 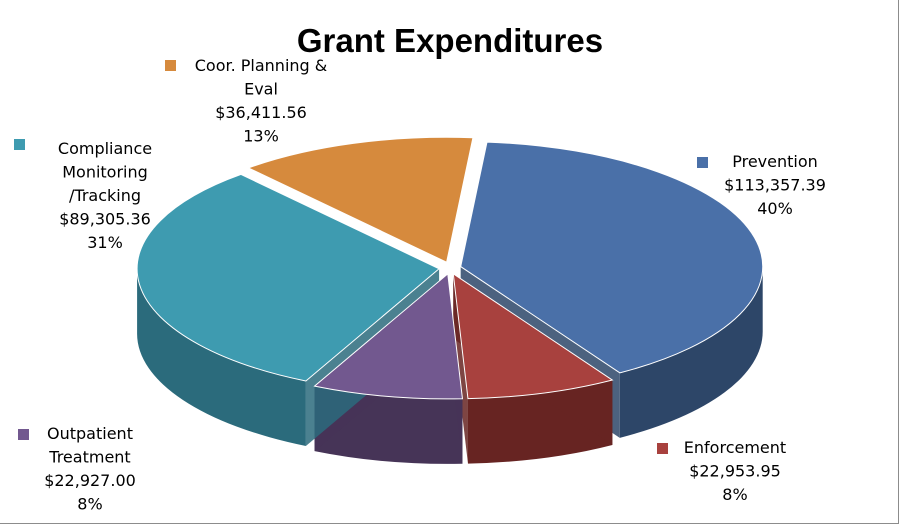 I want to click on pie-slice-face, so click(x=460, y=368).